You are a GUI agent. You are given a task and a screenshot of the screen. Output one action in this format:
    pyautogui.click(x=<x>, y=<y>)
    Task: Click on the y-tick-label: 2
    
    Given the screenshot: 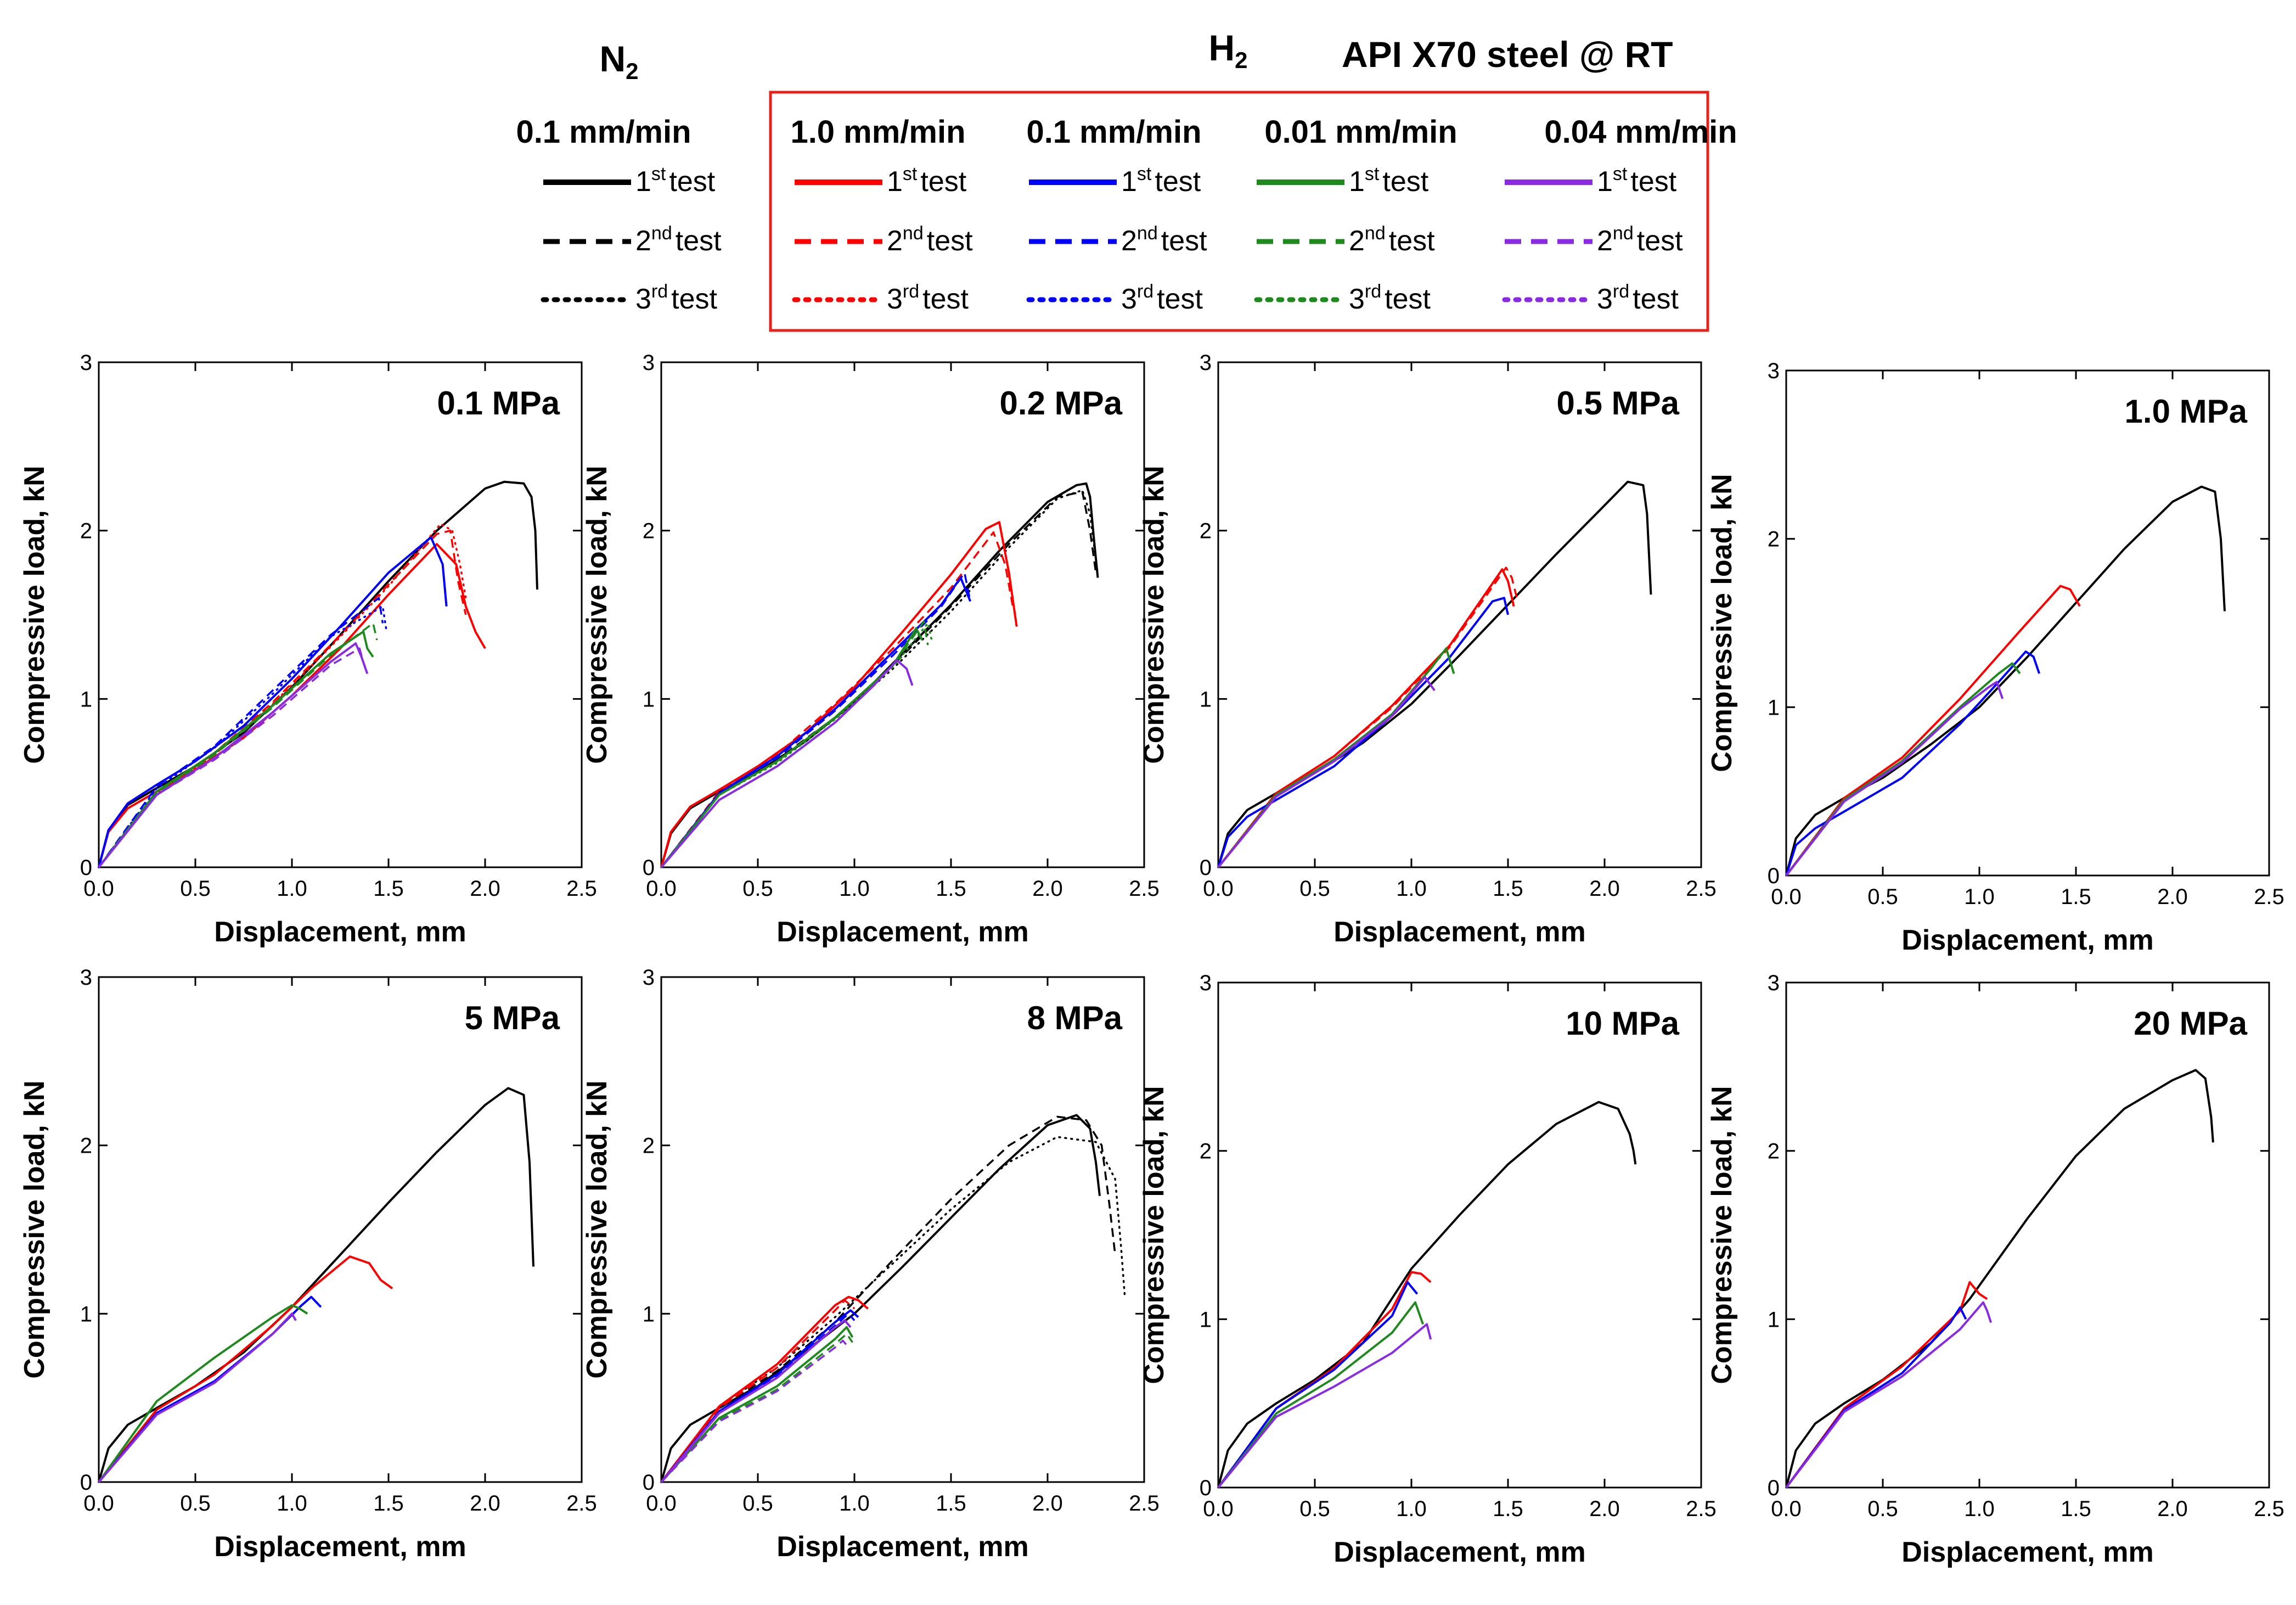 What is the action you would take?
    pyautogui.click(x=649, y=531)
    